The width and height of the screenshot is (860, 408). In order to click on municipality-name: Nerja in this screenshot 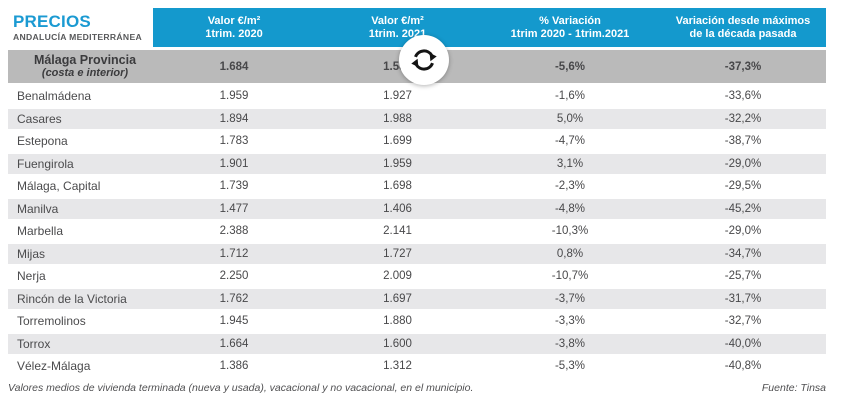, I will do `click(31, 276)`.